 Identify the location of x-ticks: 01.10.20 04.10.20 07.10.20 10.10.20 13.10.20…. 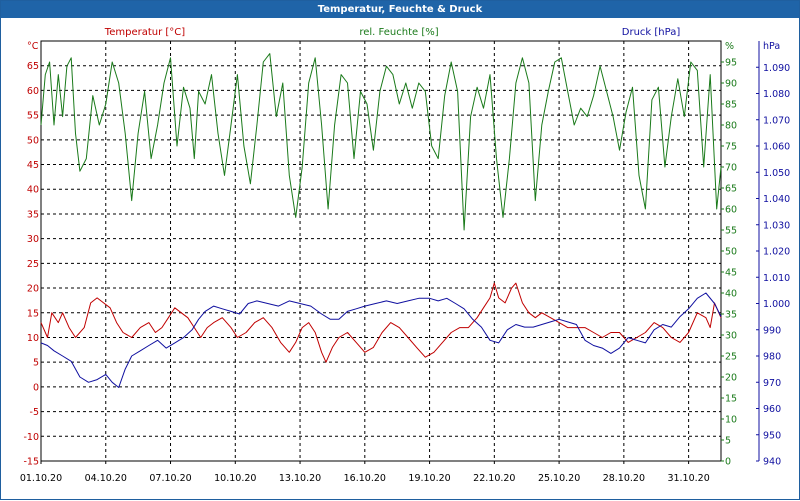
(365, 472).